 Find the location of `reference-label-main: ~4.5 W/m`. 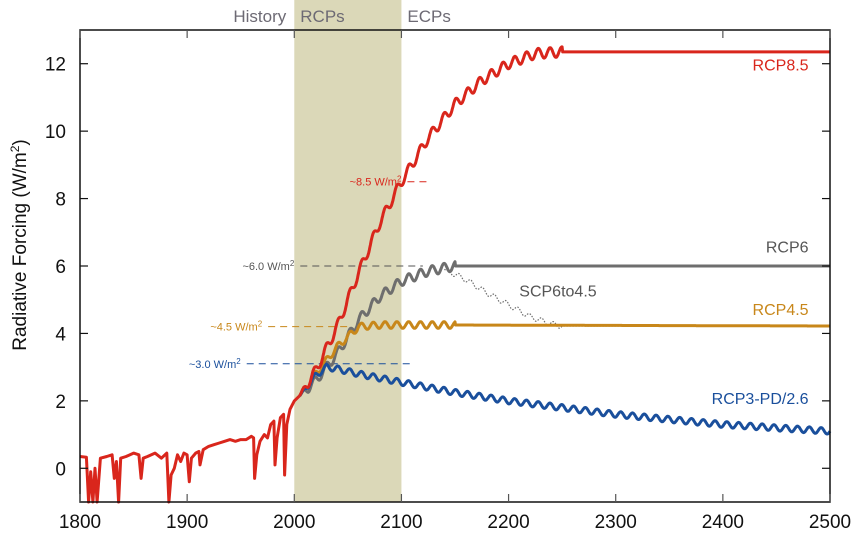

reference-label-main: ~4.5 W/m is located at coordinates (233, 328).